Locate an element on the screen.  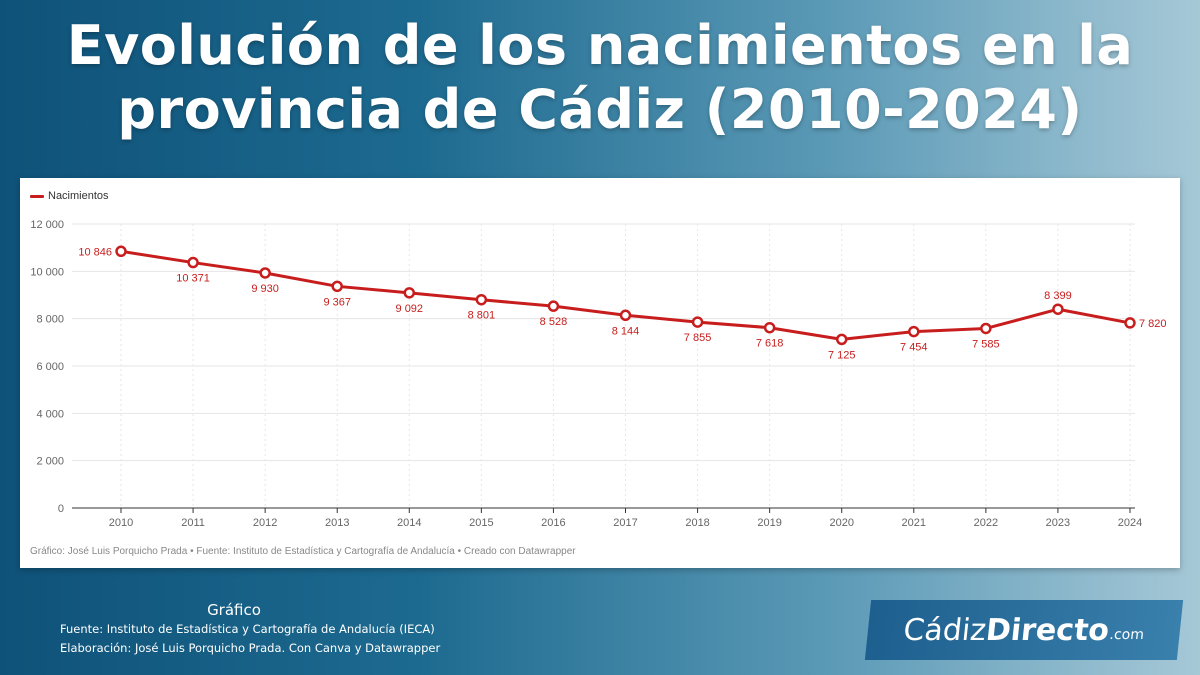
x-tick-label: 2010 is located at coordinates (121, 523).